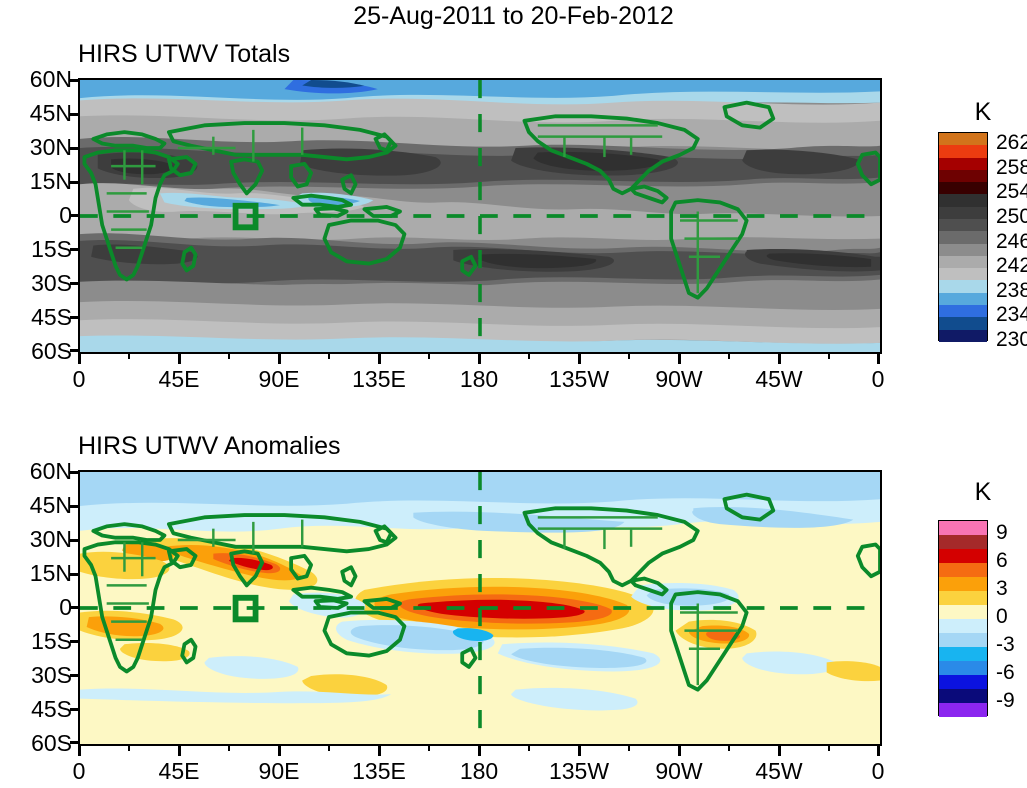 This screenshot has width=1027, height=788. Describe the element at coordinates (963, 237) in the screenshot. I see `colorbar-totals` at that location.